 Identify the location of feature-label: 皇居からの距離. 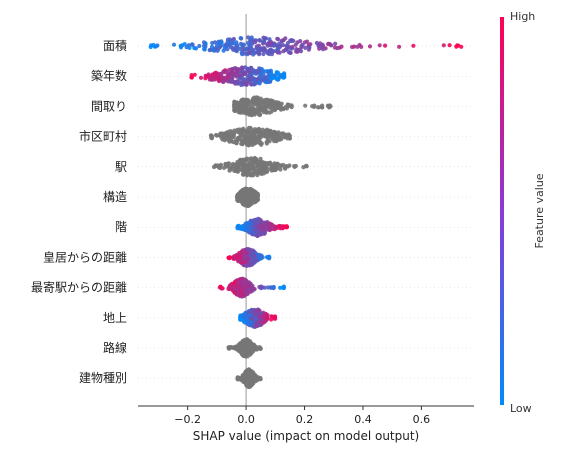
(85, 257).